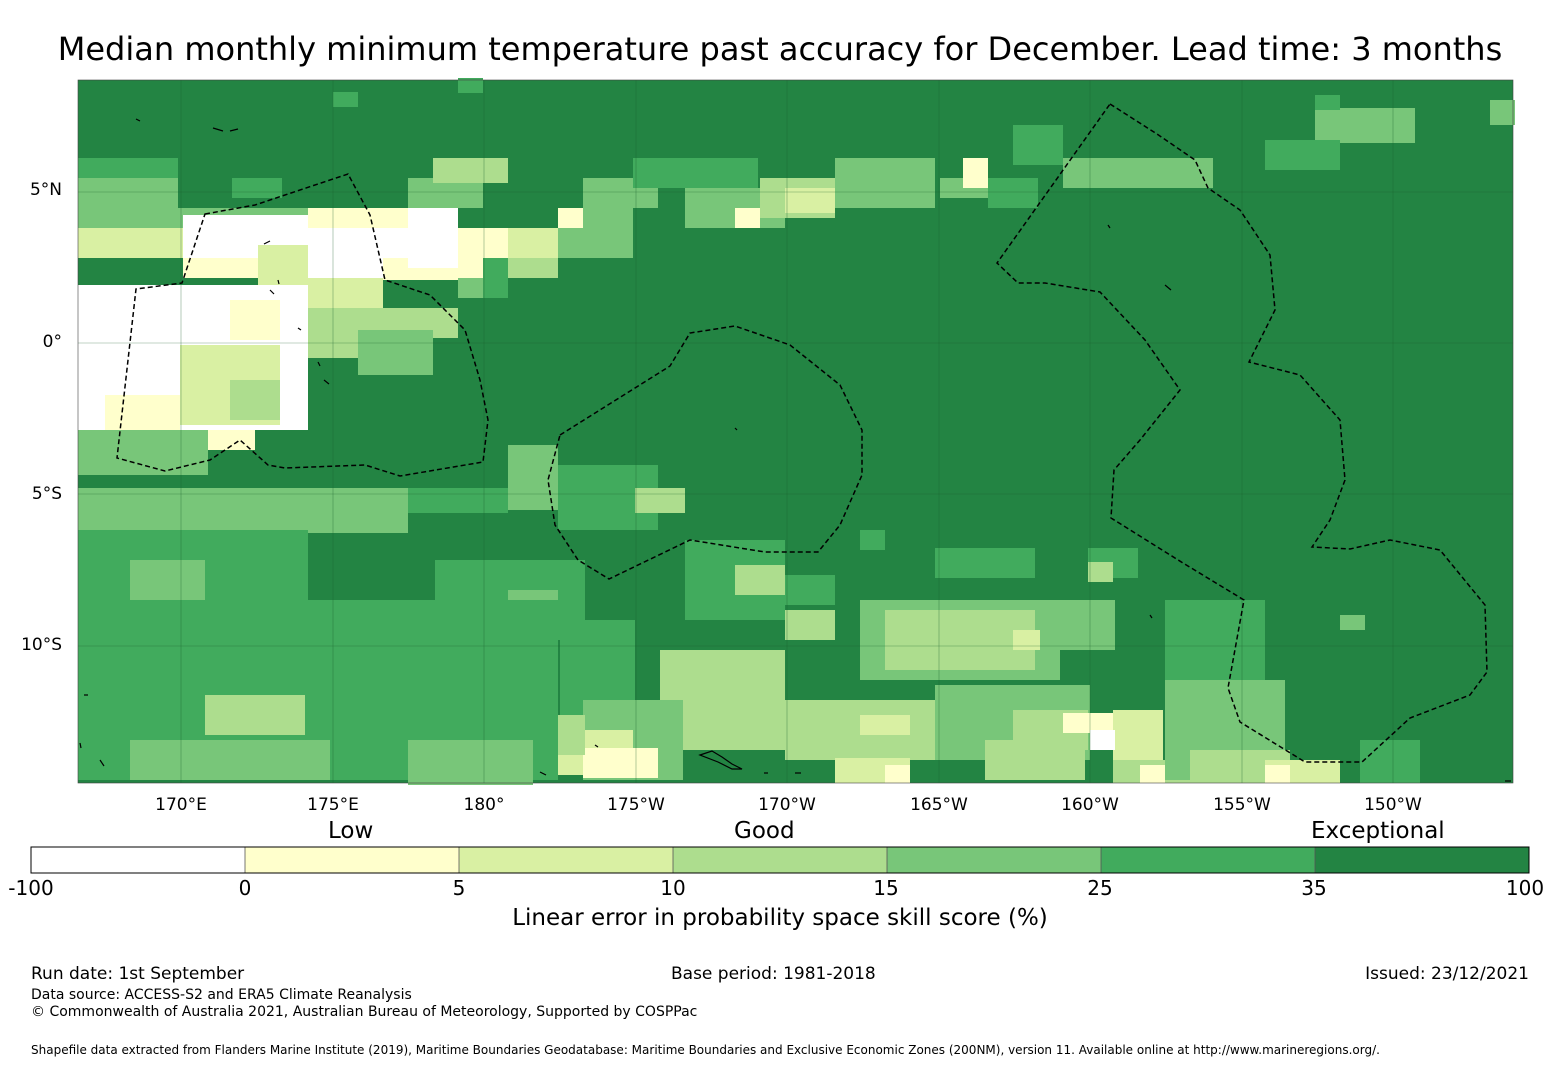 The image size is (1560, 1065). What do you see at coordinates (459, 888) in the screenshot?
I see `colorbar-tick: 5` at bounding box center [459, 888].